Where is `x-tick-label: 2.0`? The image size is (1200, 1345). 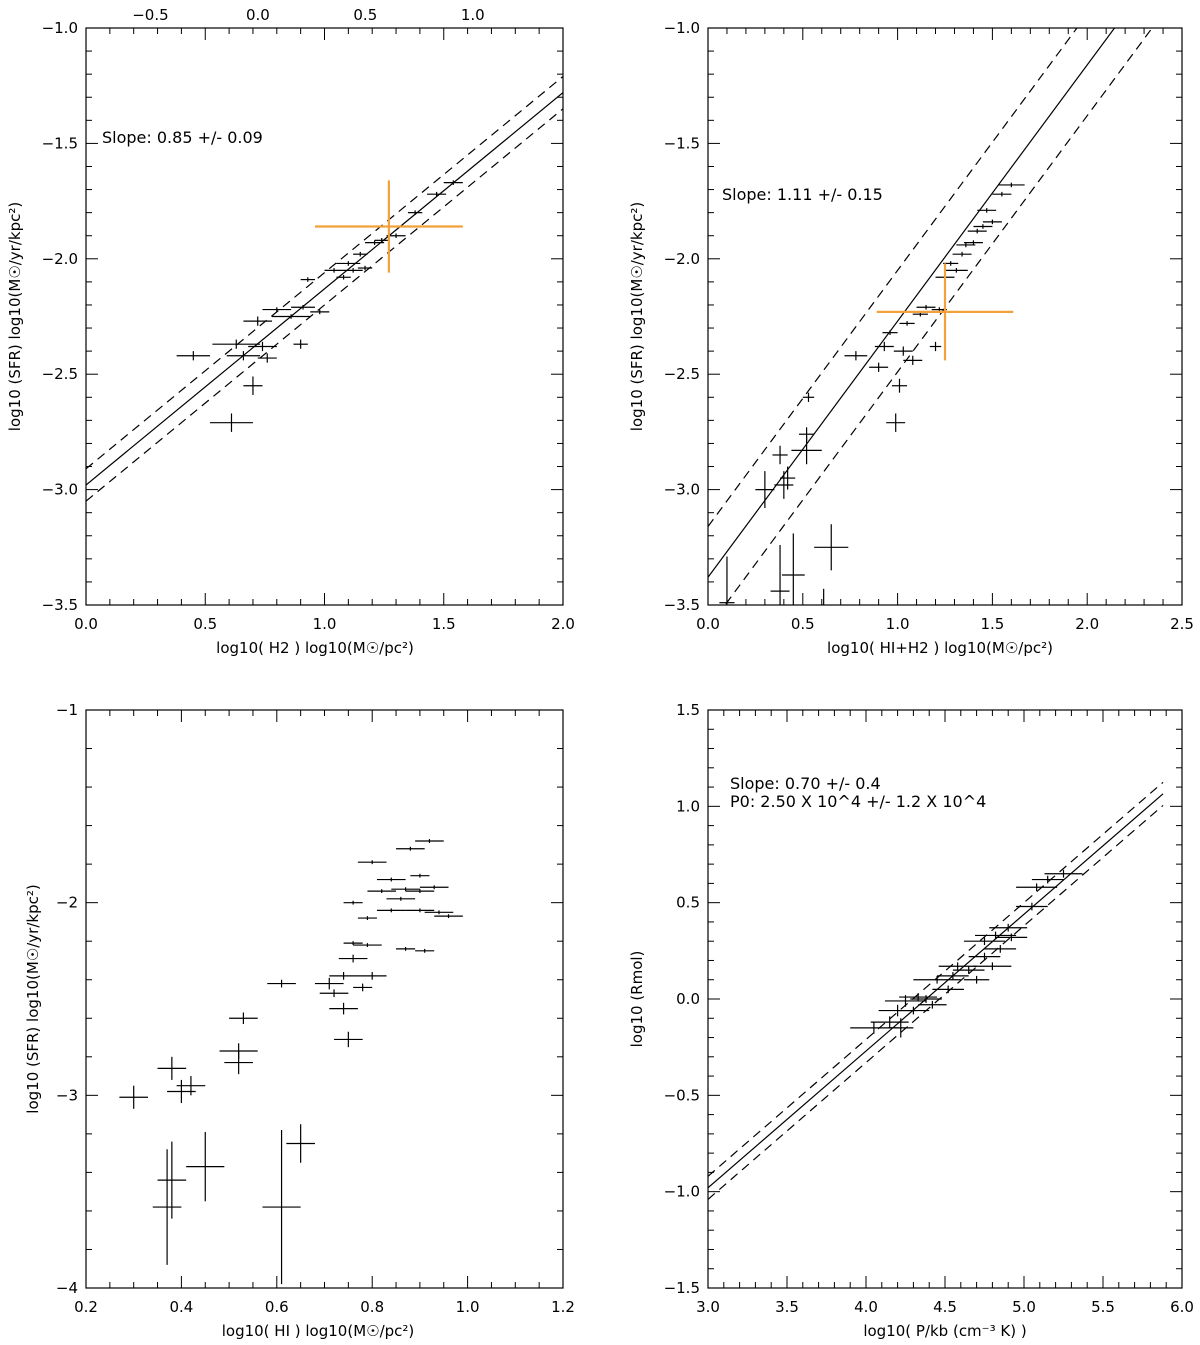
x-tick-label: 2.0 is located at coordinates (563, 624).